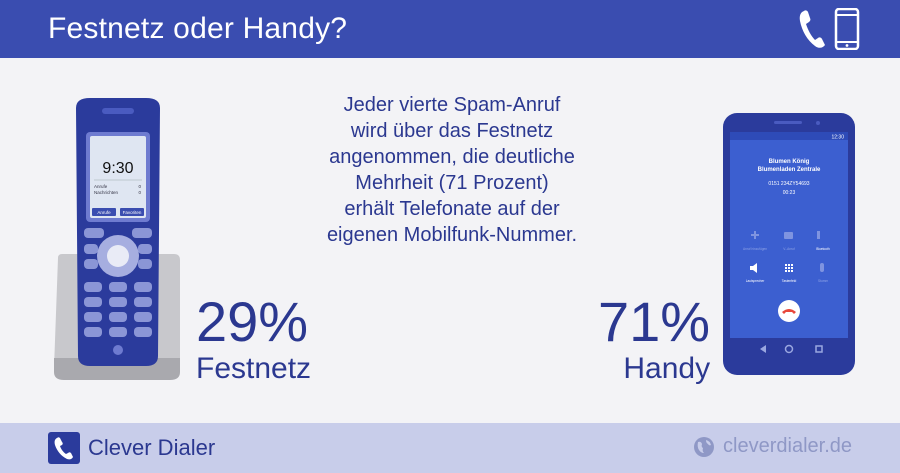  I want to click on description-line: Jeder vierte Spam-Anruf, so click(452, 105).